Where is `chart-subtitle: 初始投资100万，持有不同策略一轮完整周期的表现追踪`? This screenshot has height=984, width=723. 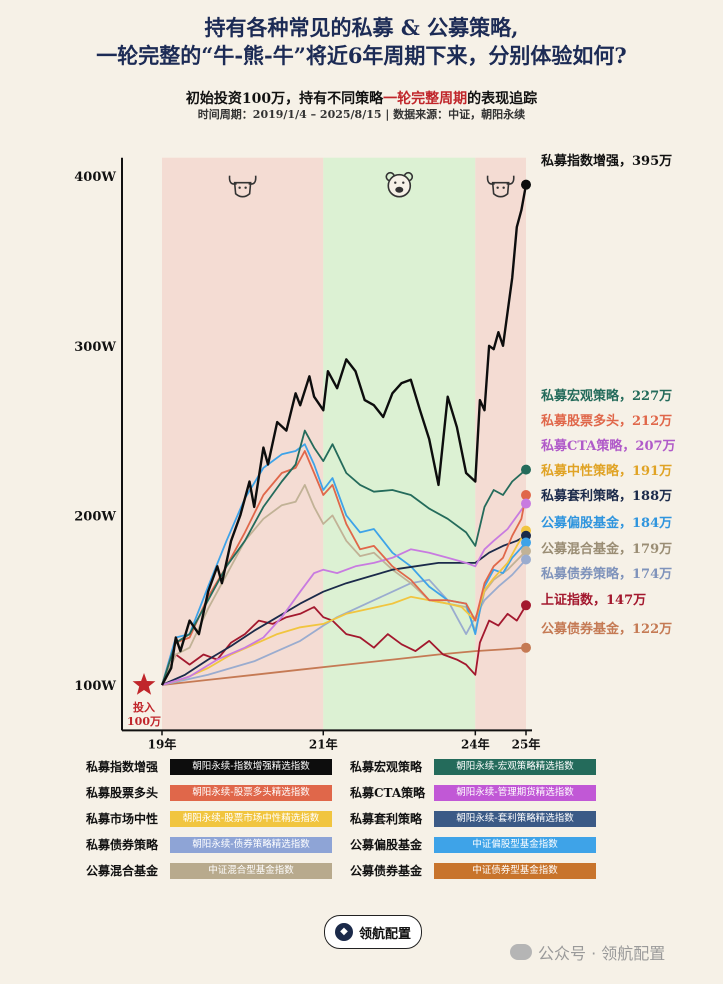 chart-subtitle: 初始投资100万，持有不同策略一轮完整周期的表现追踪 is located at coordinates (361, 98).